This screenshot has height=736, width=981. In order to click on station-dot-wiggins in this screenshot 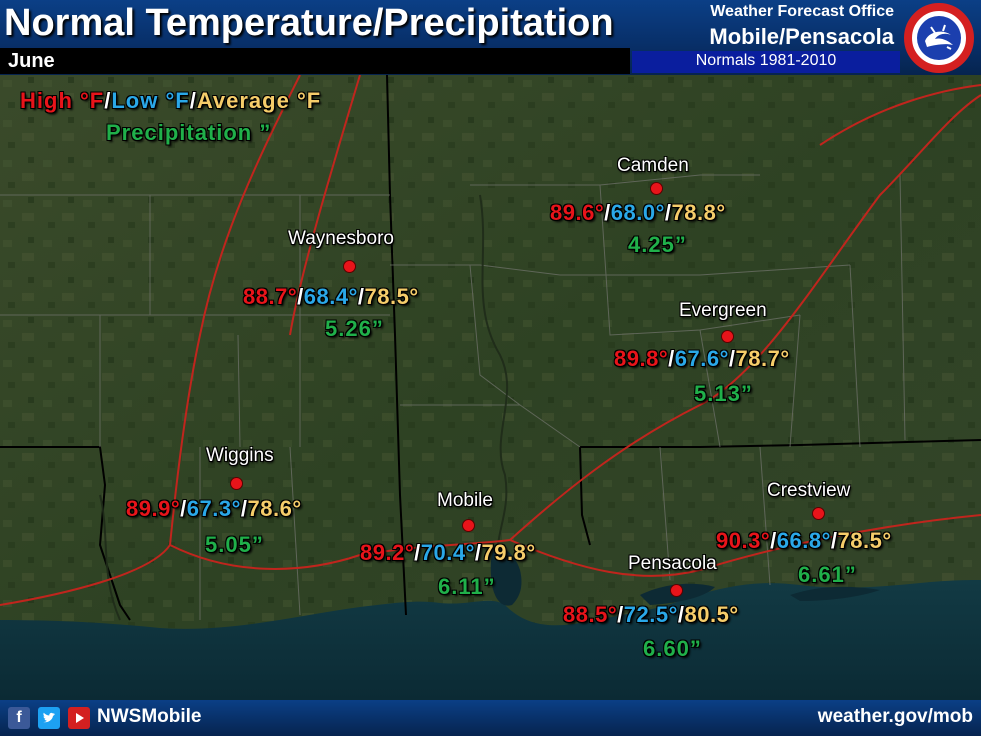, I will do `click(236, 483)`.